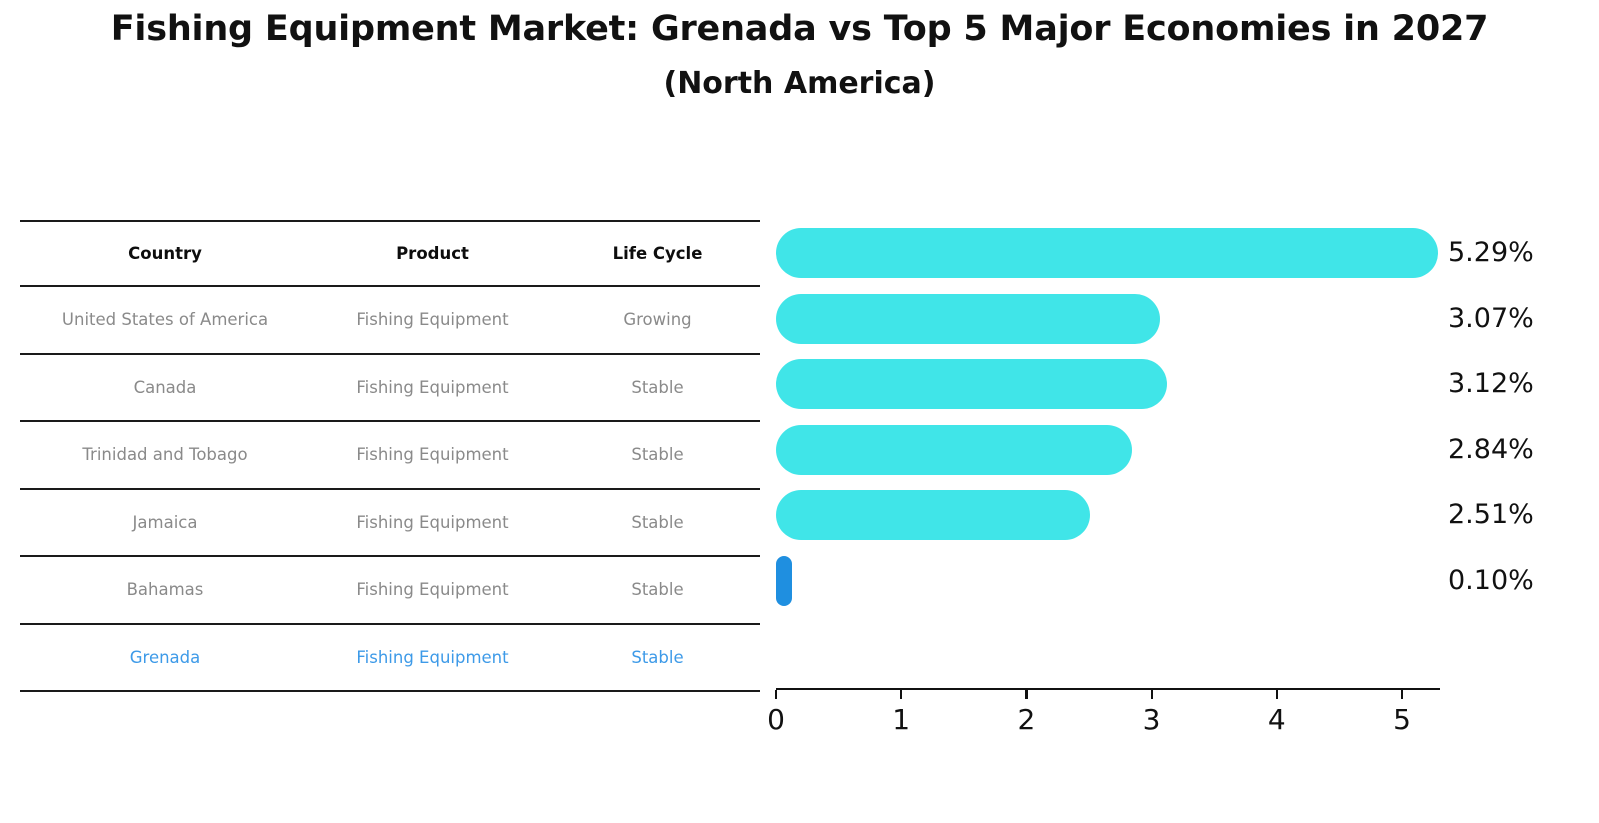 The width and height of the screenshot is (1599, 823). What do you see at coordinates (1170, 581) in the screenshot?
I see `bar-row: 0.10%` at bounding box center [1170, 581].